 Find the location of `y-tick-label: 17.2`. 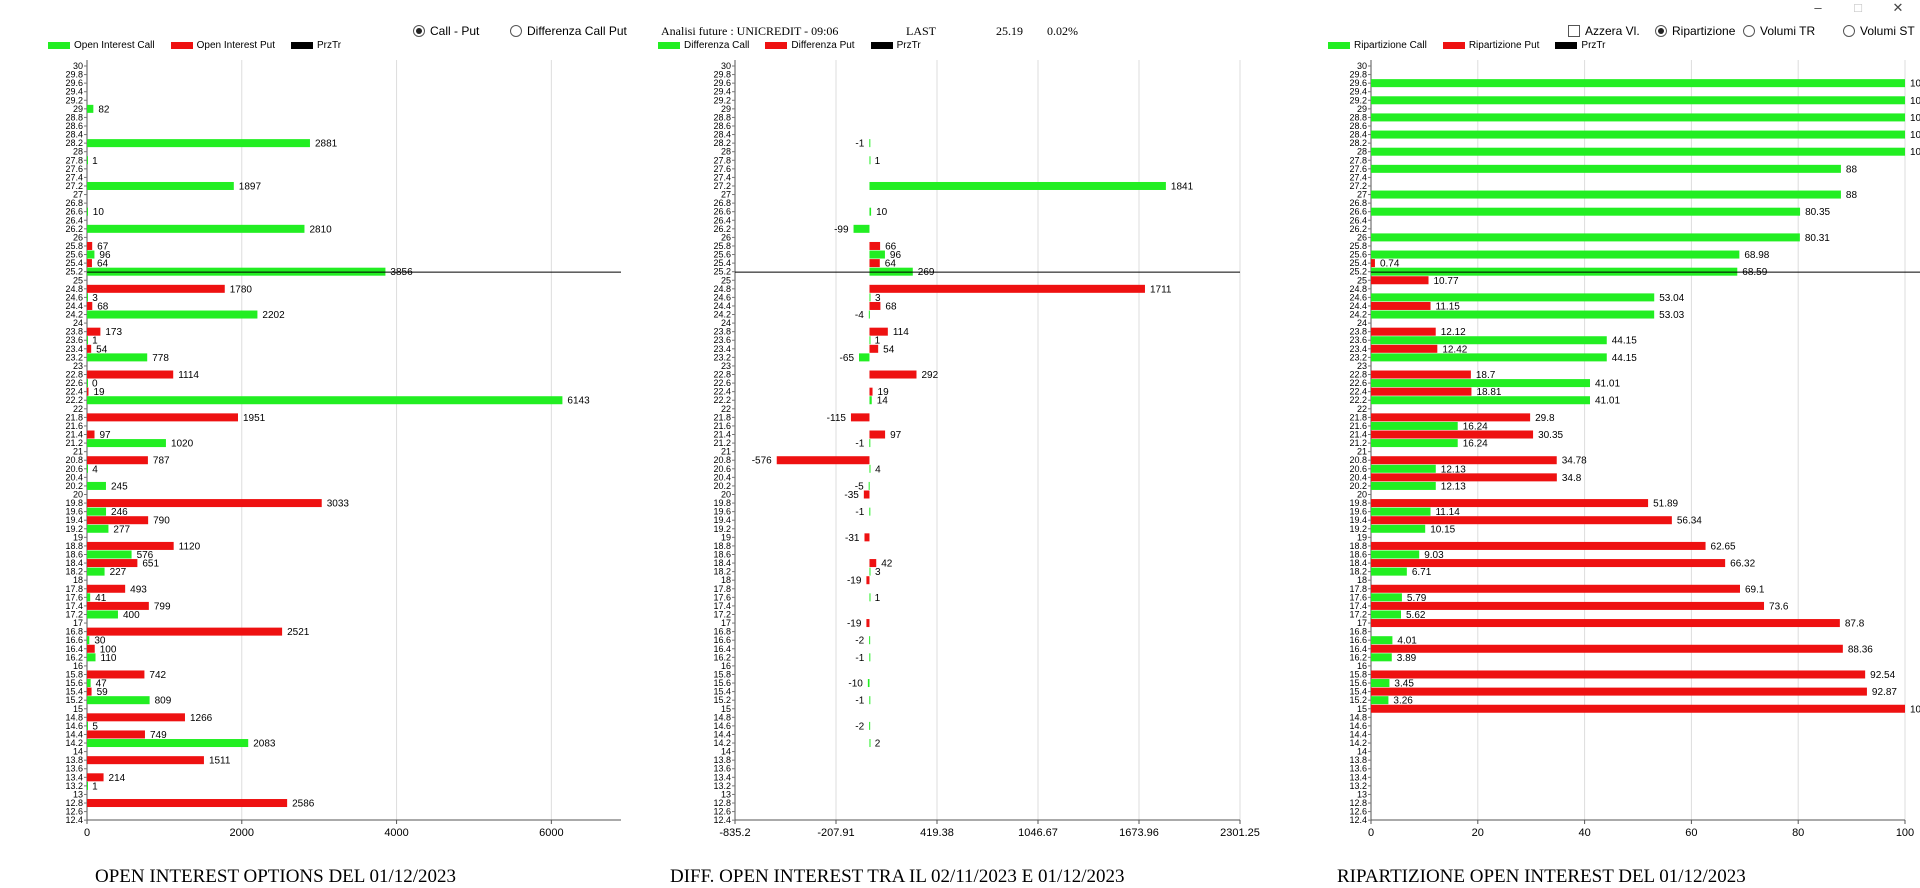

y-tick-label: 17.2 is located at coordinates (1358, 614).